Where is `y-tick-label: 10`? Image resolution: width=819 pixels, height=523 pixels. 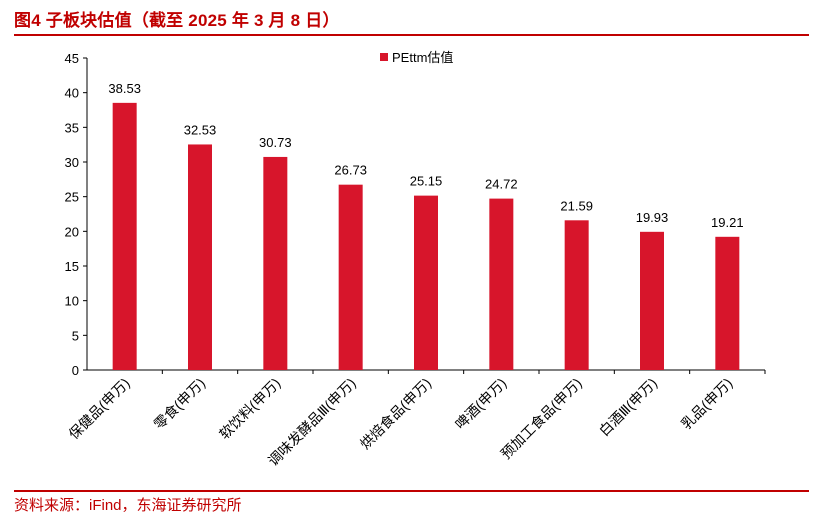 y-tick-label: 10 is located at coordinates (72, 301).